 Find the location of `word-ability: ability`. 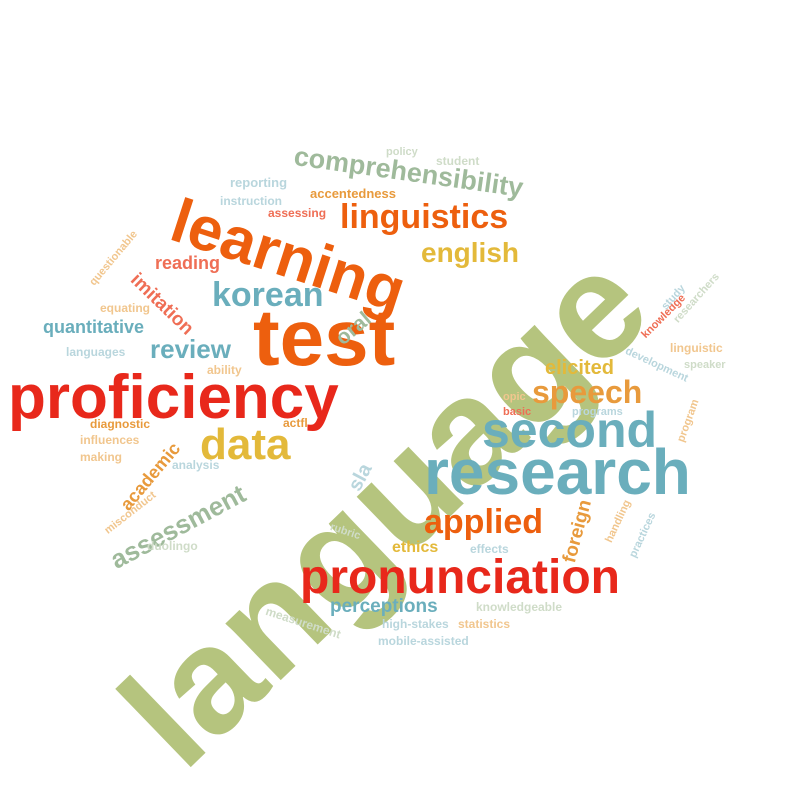

word-ability: ability is located at coordinates (224, 370).